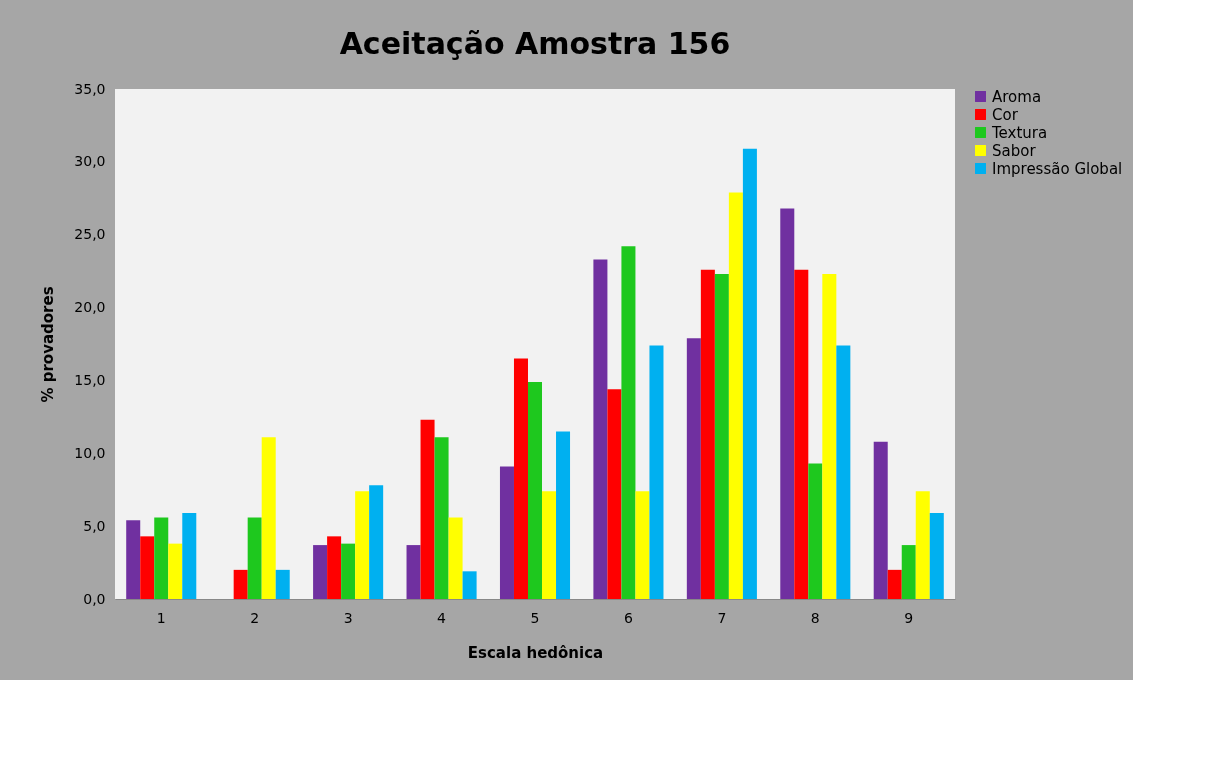  Describe the element at coordinates (90, 379) in the screenshot. I see `y-tick-label: 15,0` at that location.